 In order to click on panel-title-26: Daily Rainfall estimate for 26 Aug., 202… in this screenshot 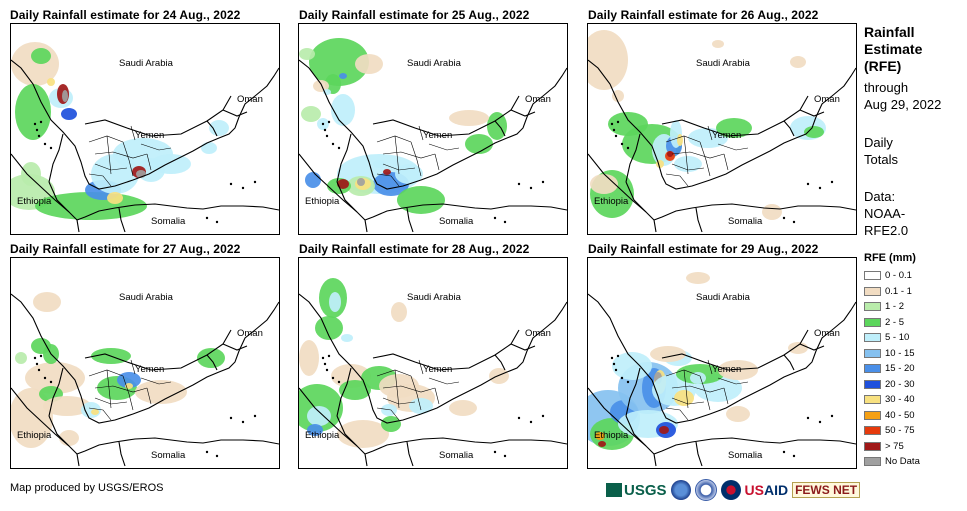, I will do `click(703, 15)`.